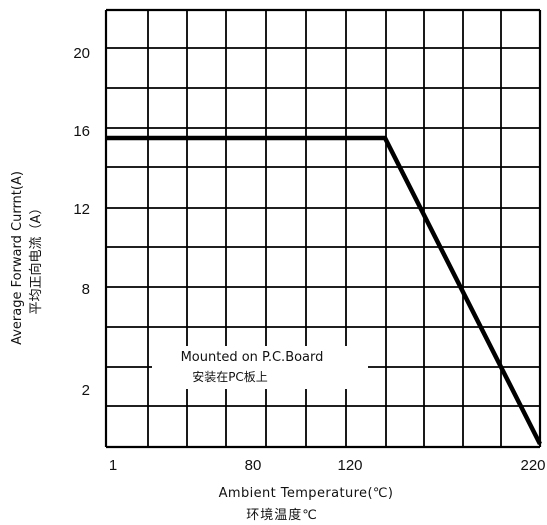  I want to click on y-axis-title: Average Forward Currnt(A), so click(17, 258).